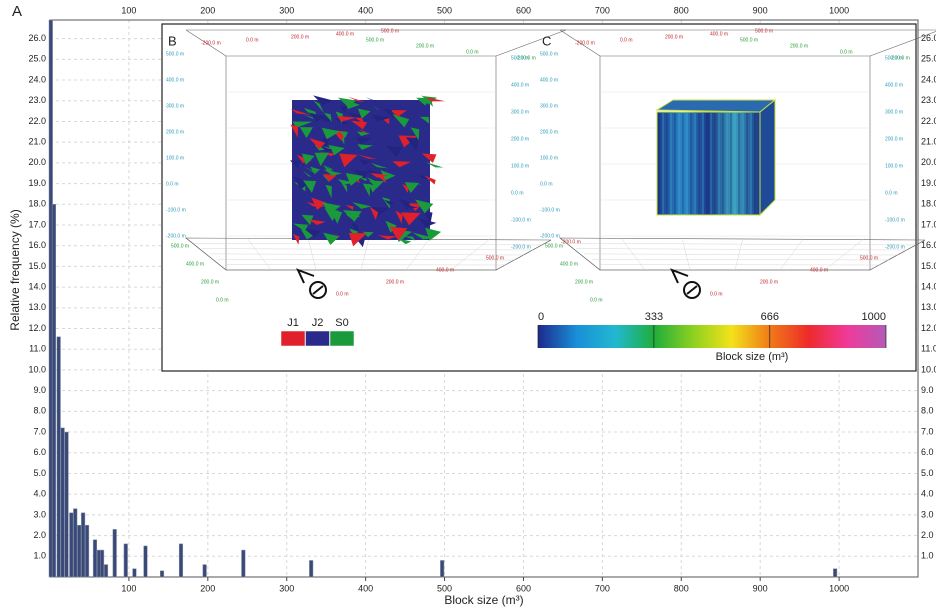  What do you see at coordinates (928, 328) in the screenshot?
I see `y-tick-label-right: 12.0` at bounding box center [928, 328].